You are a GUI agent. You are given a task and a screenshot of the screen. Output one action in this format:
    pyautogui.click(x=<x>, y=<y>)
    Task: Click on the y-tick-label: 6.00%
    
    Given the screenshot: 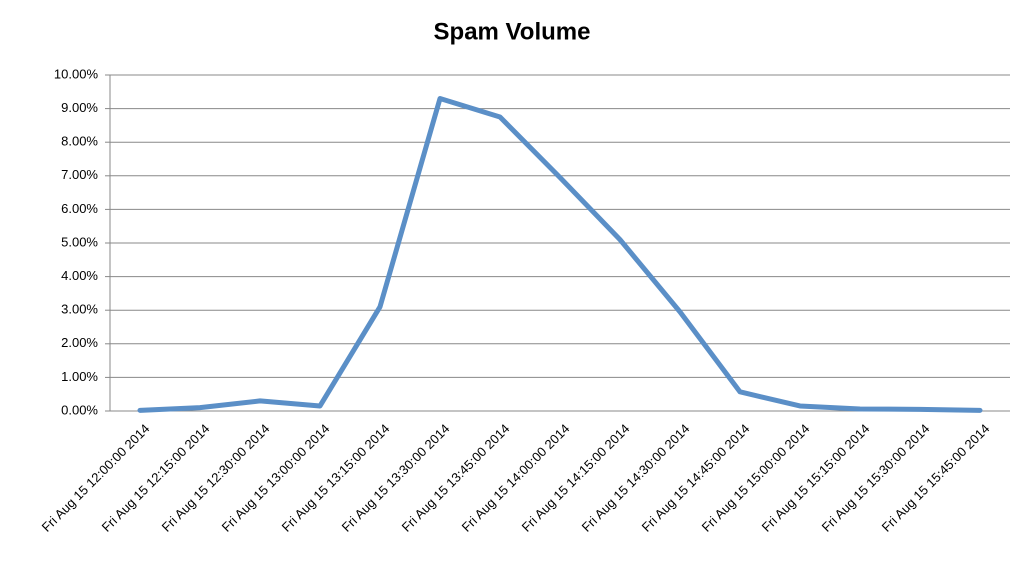 What is the action you would take?
    pyautogui.click(x=79, y=208)
    